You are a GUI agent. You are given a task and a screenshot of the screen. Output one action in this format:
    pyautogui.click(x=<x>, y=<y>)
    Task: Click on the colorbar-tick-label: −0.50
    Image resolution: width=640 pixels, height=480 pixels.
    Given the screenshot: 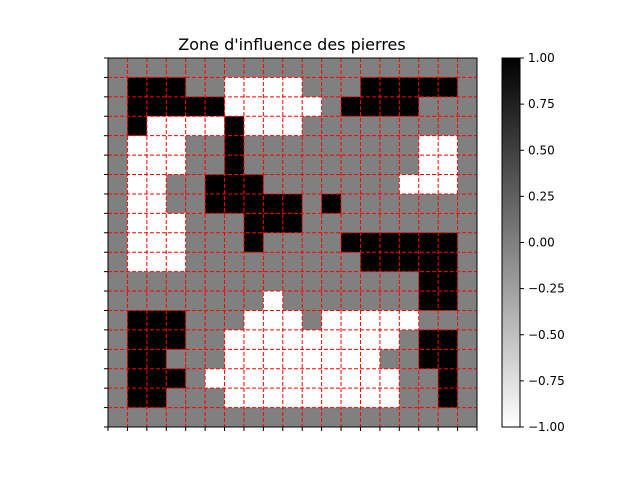 What is the action you would take?
    pyautogui.click(x=546, y=335)
    